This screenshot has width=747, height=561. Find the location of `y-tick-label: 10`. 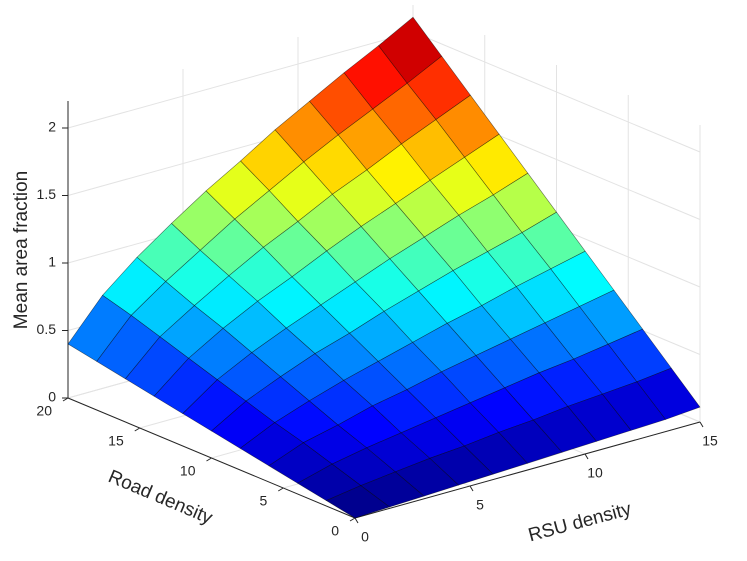

y-tick-label: 10 is located at coordinates (188, 471).